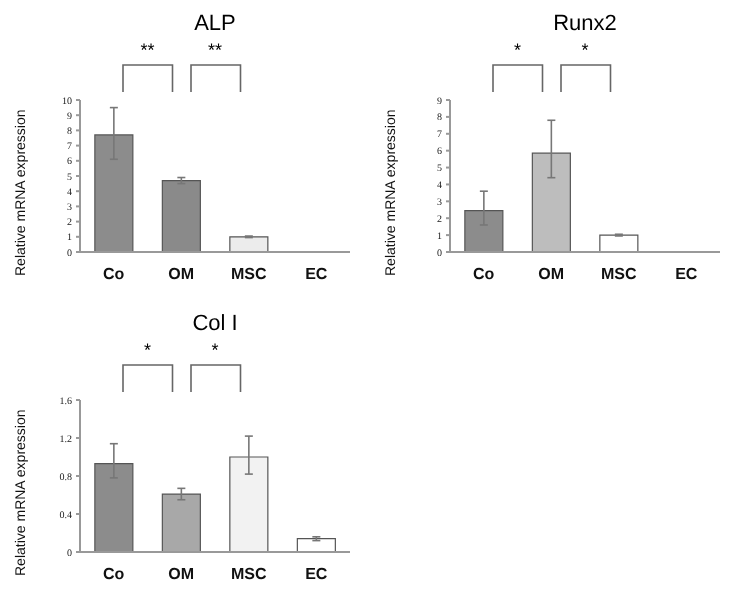  I want to click on chart-title: ALP, so click(215, 23).